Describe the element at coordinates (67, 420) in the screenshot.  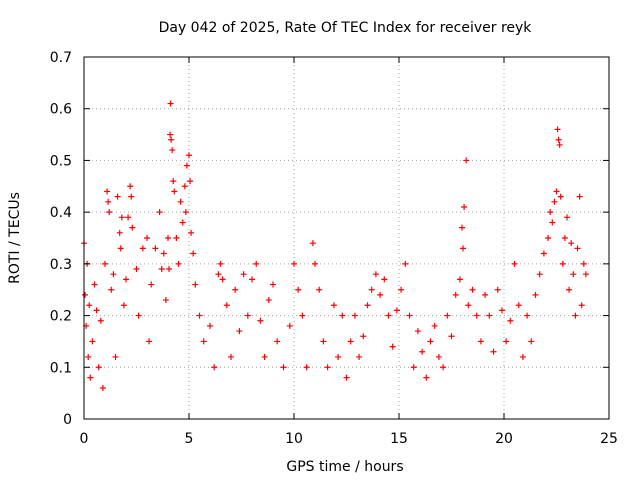
I see `y-tick-label: 0` at that location.